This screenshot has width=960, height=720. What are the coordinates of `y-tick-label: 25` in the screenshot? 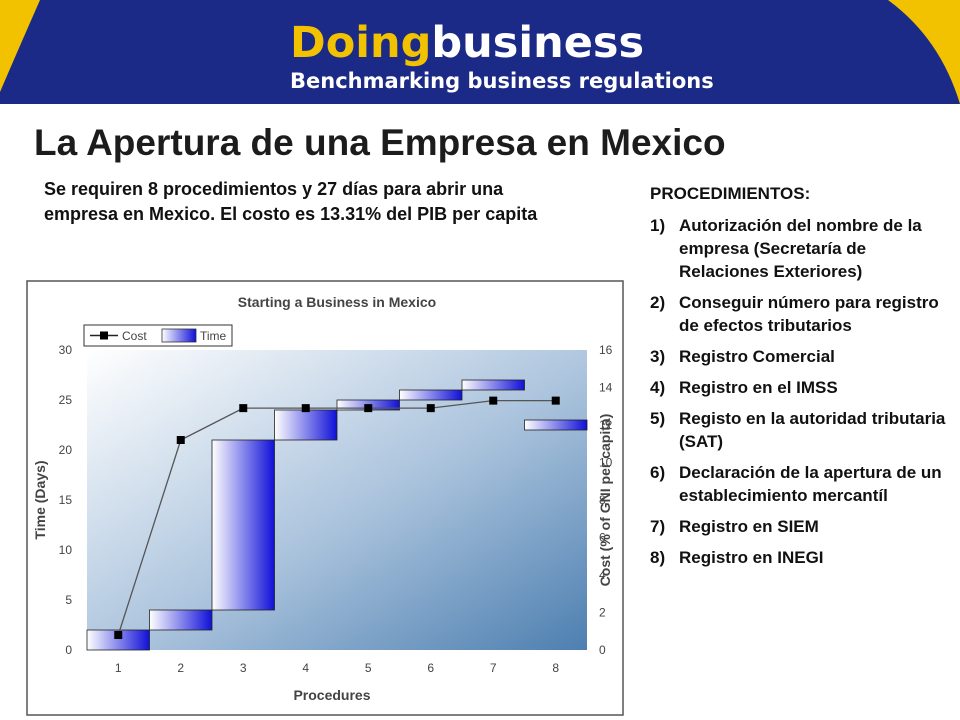 It's located at (66, 400).